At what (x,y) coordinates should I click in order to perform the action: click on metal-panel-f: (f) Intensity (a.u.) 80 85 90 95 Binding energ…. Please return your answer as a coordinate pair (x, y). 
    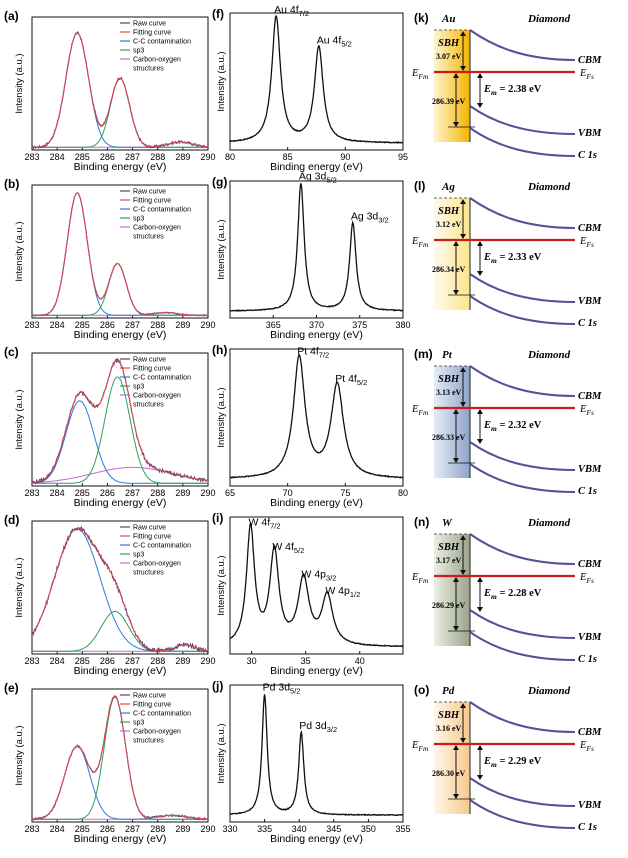
    Looking at the image, I should click on (310, 88).